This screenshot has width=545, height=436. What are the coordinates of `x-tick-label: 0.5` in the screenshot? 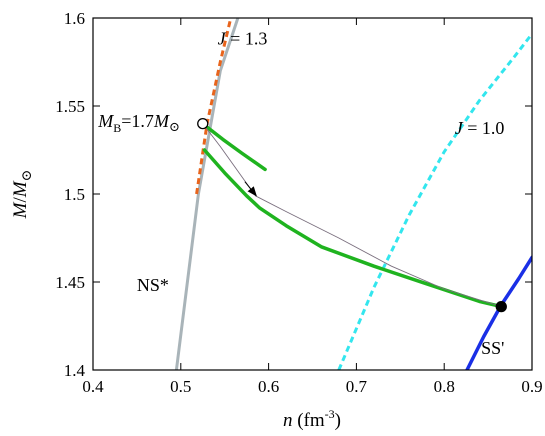 It's located at (180, 386).